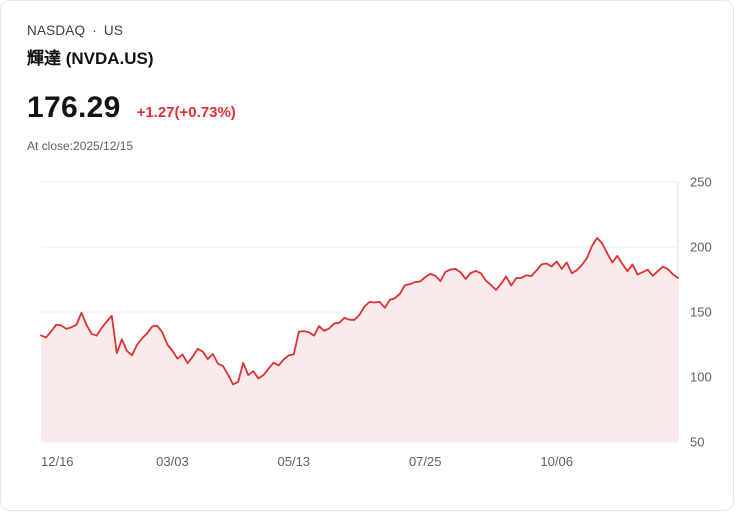 Image resolution: width=736 pixels, height=513 pixels. What do you see at coordinates (294, 461) in the screenshot?
I see `x-tick-label: 05/13` at bounding box center [294, 461].